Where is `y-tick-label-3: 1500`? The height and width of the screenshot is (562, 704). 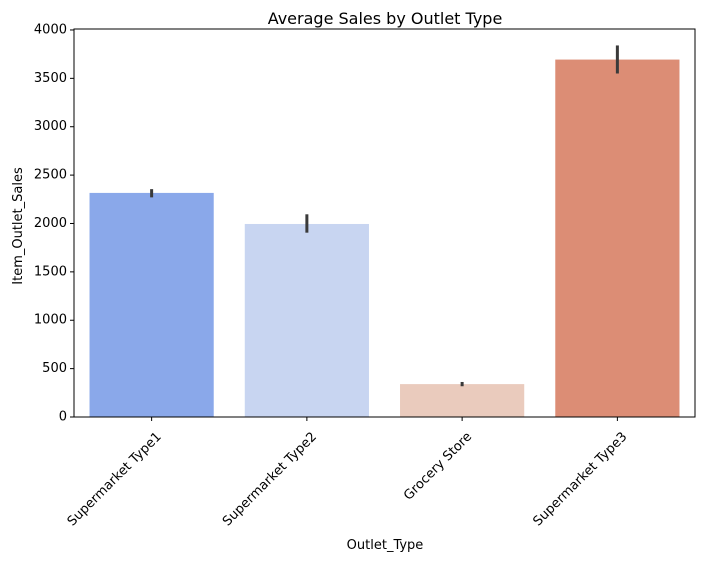 y-tick-label-3: 1500 is located at coordinates (50, 271).